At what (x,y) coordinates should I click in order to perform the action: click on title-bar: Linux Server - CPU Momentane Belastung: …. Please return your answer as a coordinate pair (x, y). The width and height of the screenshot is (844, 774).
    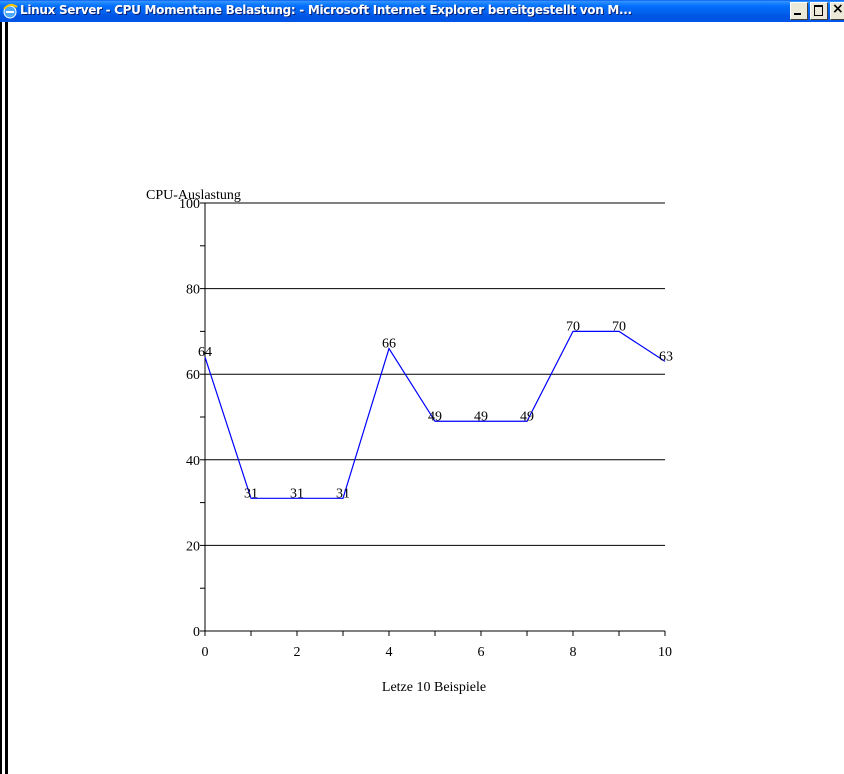
    Looking at the image, I should click on (422, 11).